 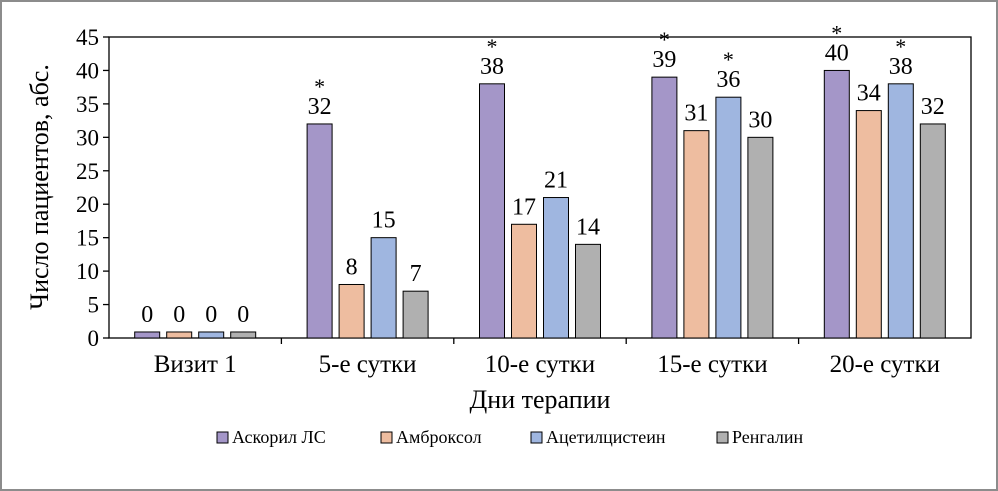 What do you see at coordinates (87, 171) in the screenshot?
I see `y-tick-label: 25` at bounding box center [87, 171].